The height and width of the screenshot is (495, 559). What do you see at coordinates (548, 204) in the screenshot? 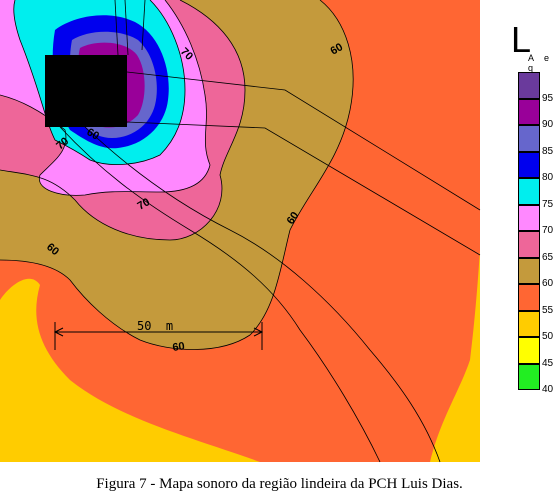
I see `legend-value: 75` at bounding box center [548, 204].